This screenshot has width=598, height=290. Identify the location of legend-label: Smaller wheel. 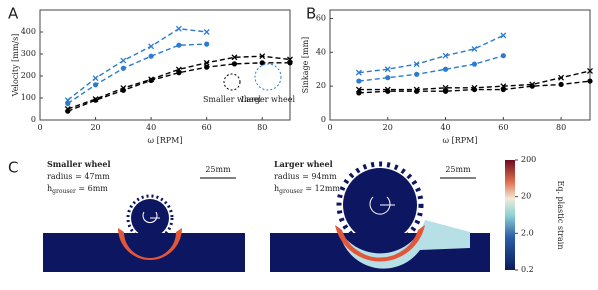
(232, 99).